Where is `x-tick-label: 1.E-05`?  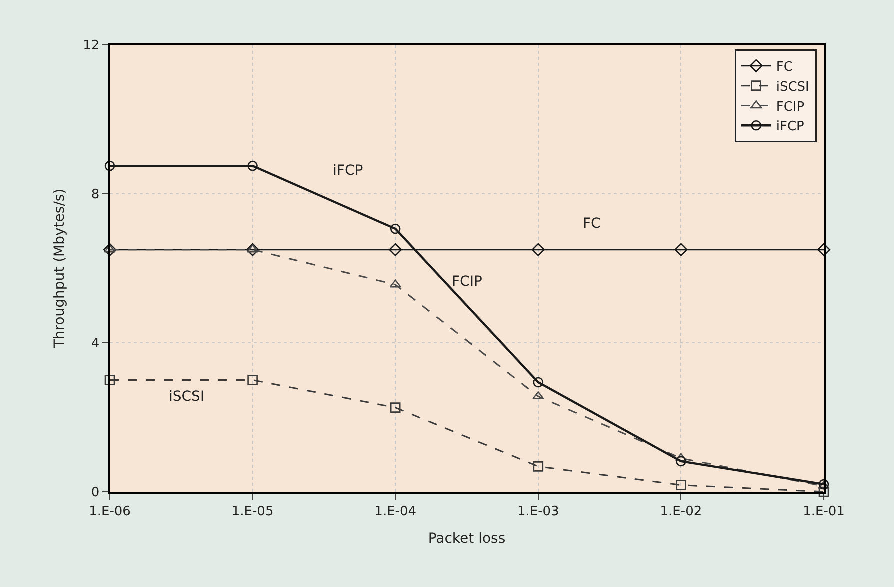 x-tick-label: 1.E-05 is located at coordinates (253, 512).